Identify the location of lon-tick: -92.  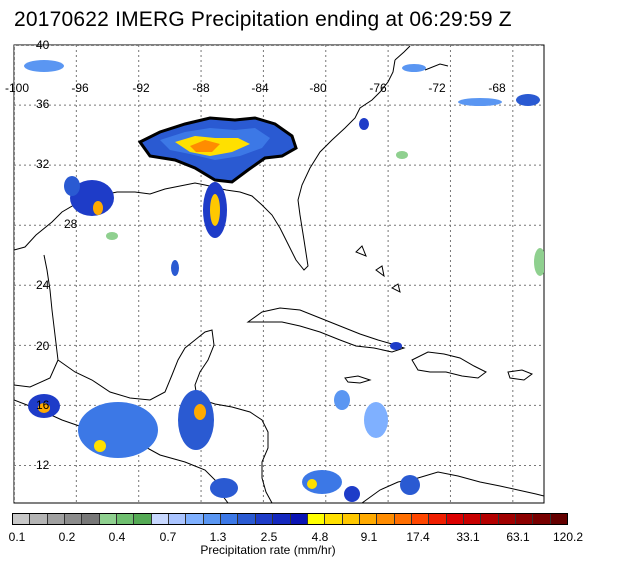
(141, 88).